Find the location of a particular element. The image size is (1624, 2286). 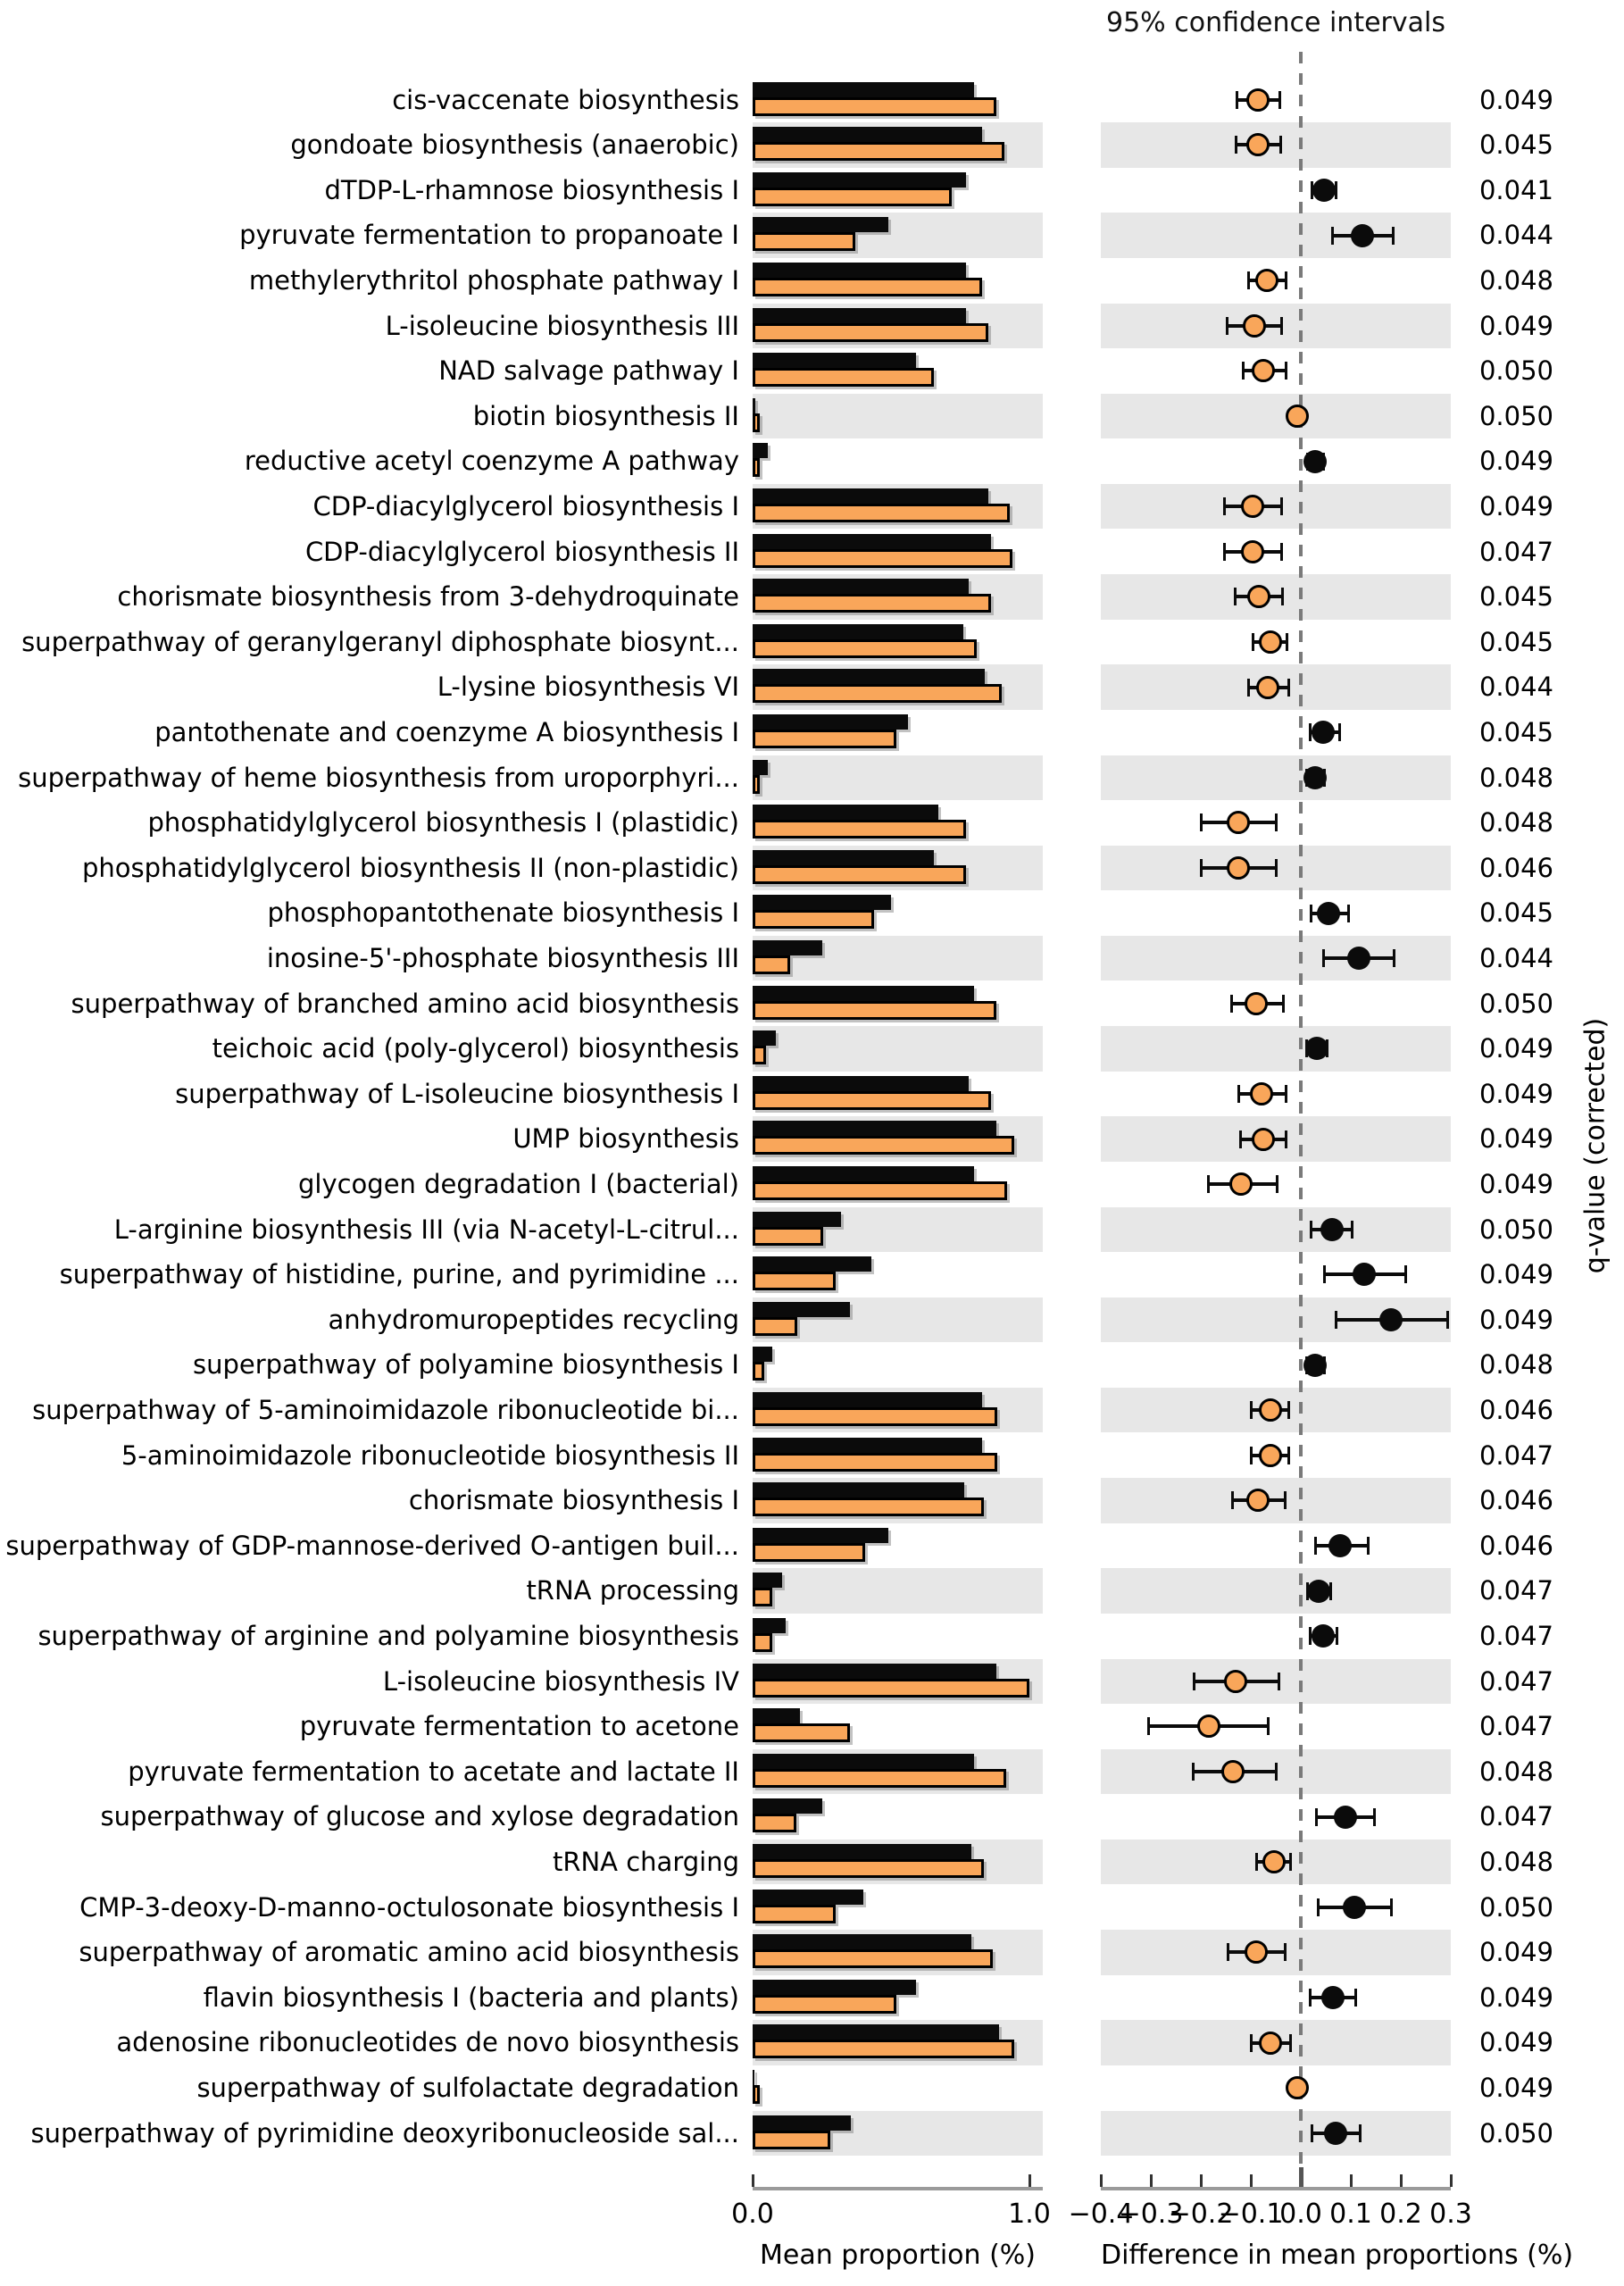

pathway-row: cis-vaccenate biosynthesis 0.049 is located at coordinates (812, 100).